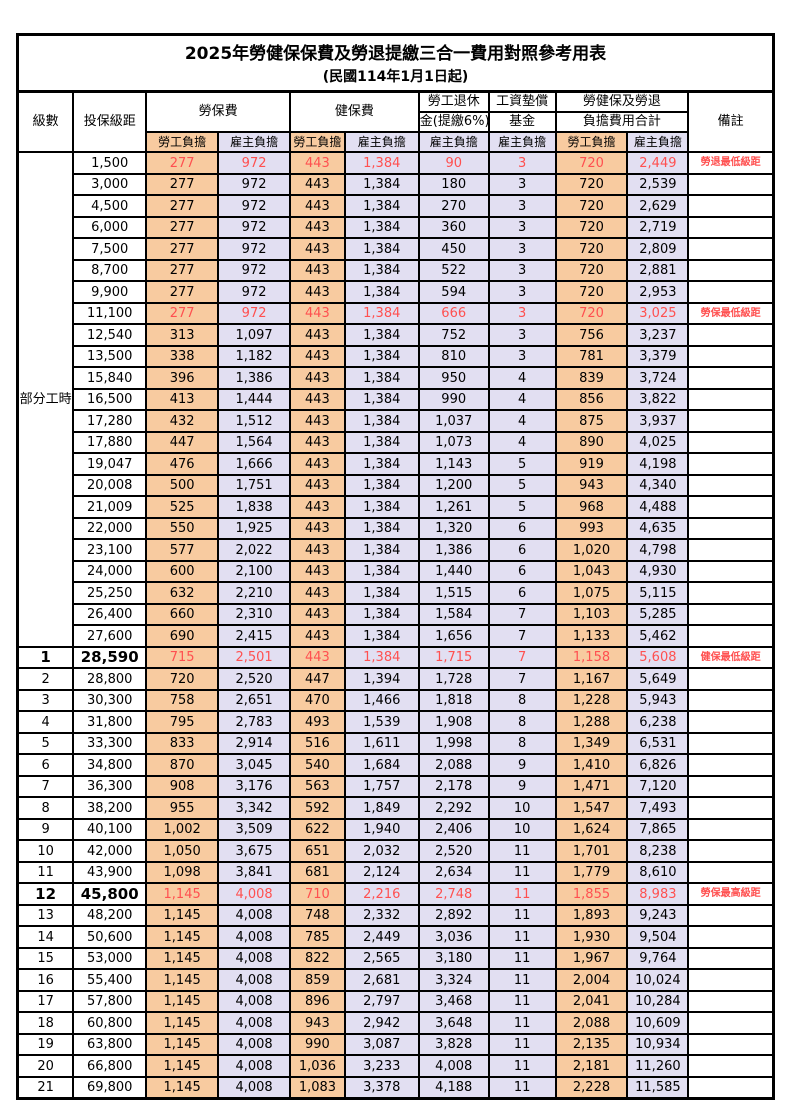 This screenshot has height=1120, width=791. What do you see at coordinates (453, 958) in the screenshot?
I see `cell-pension-employer: 3,180` at bounding box center [453, 958].